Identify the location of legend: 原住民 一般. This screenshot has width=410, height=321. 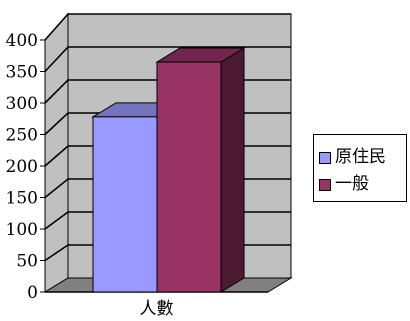
(360, 168).